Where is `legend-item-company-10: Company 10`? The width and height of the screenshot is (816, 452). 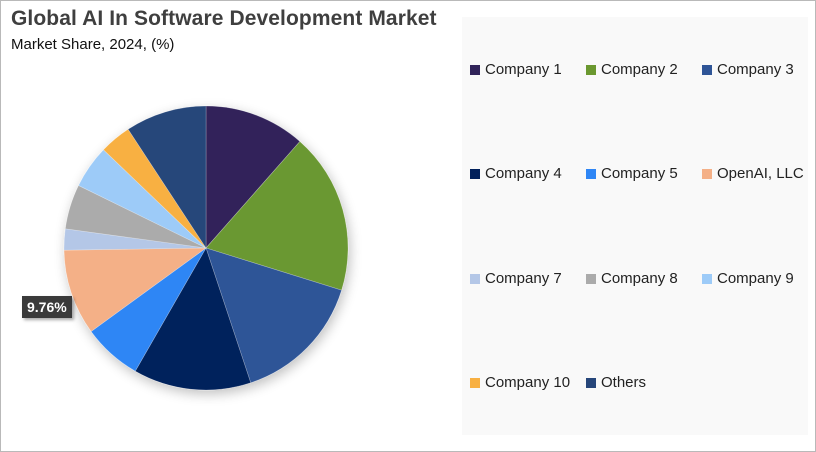
legend-item-company-10: Company 10 is located at coordinates (520, 382).